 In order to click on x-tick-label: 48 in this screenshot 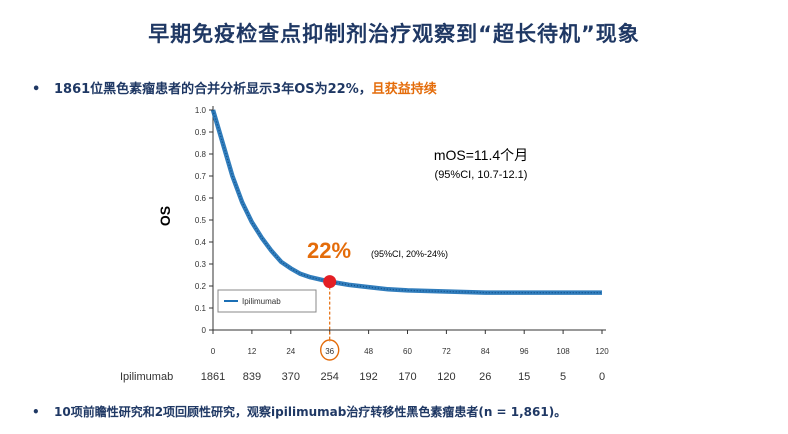, I will do `click(368, 351)`.